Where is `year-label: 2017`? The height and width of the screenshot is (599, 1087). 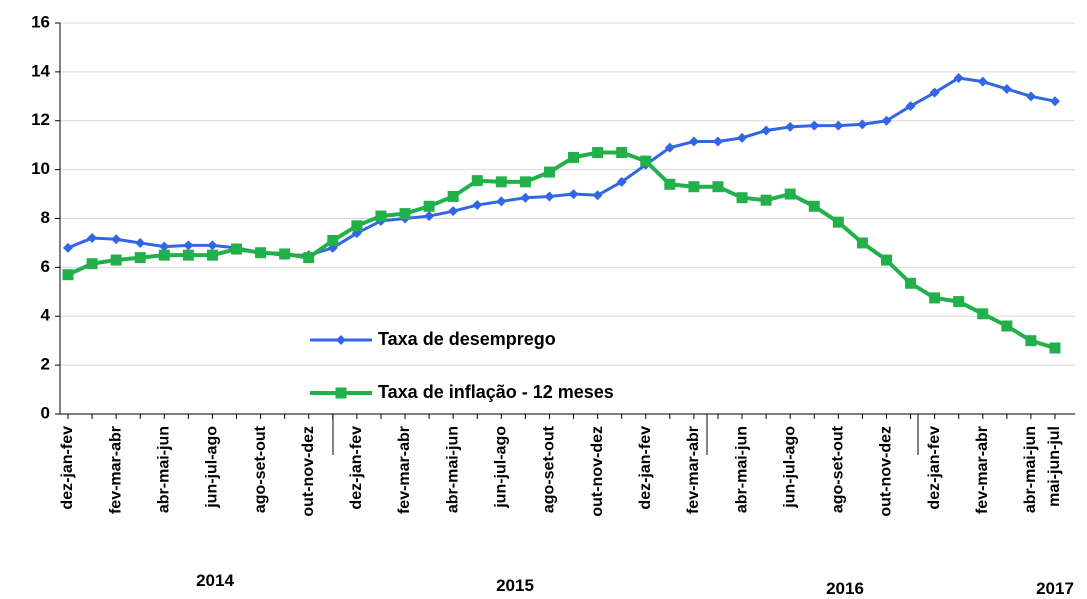 year-label: 2017 is located at coordinates (1055, 588).